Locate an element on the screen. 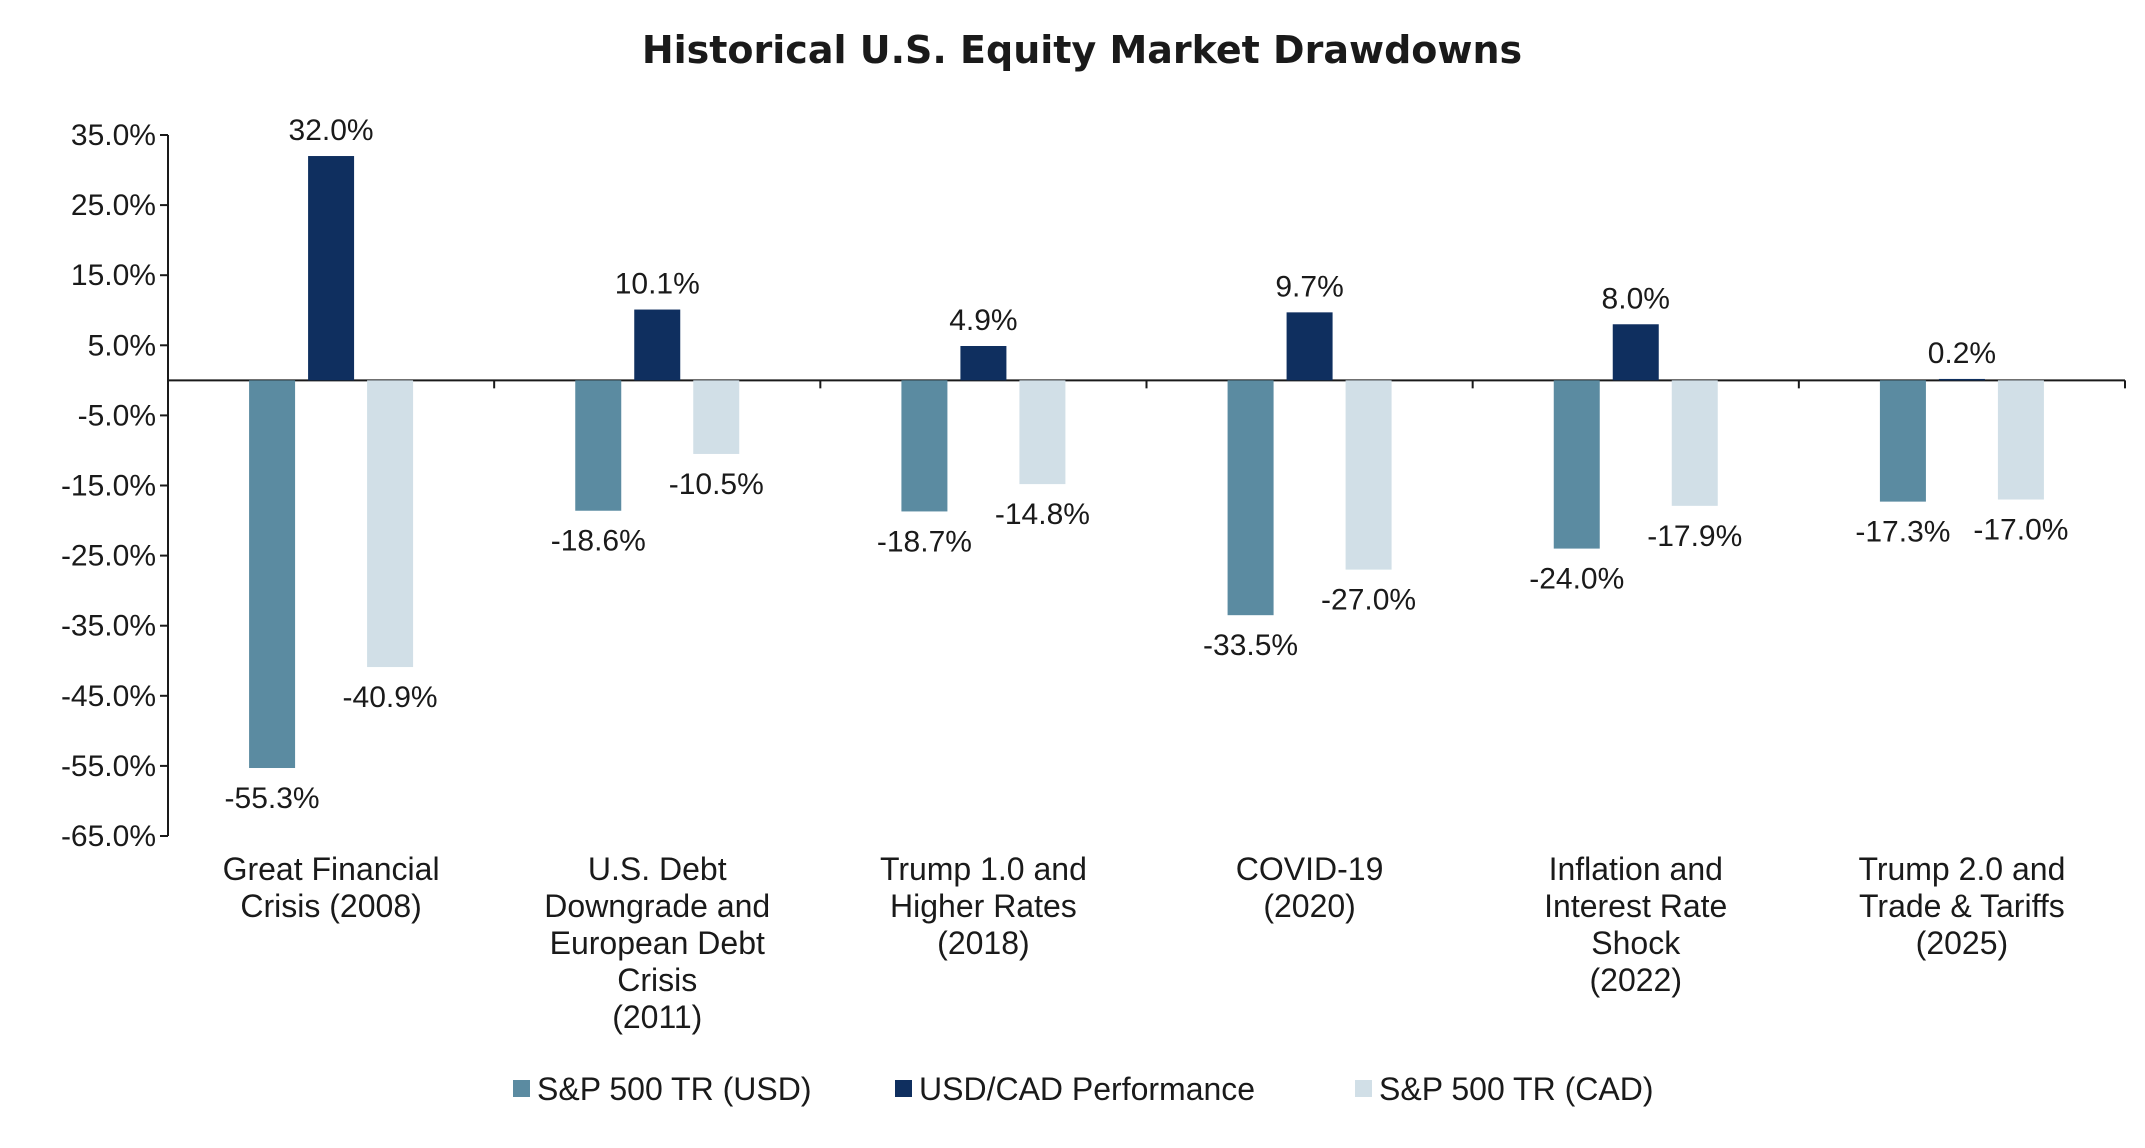  y-tick-label: -5.0% is located at coordinates (117, 415).